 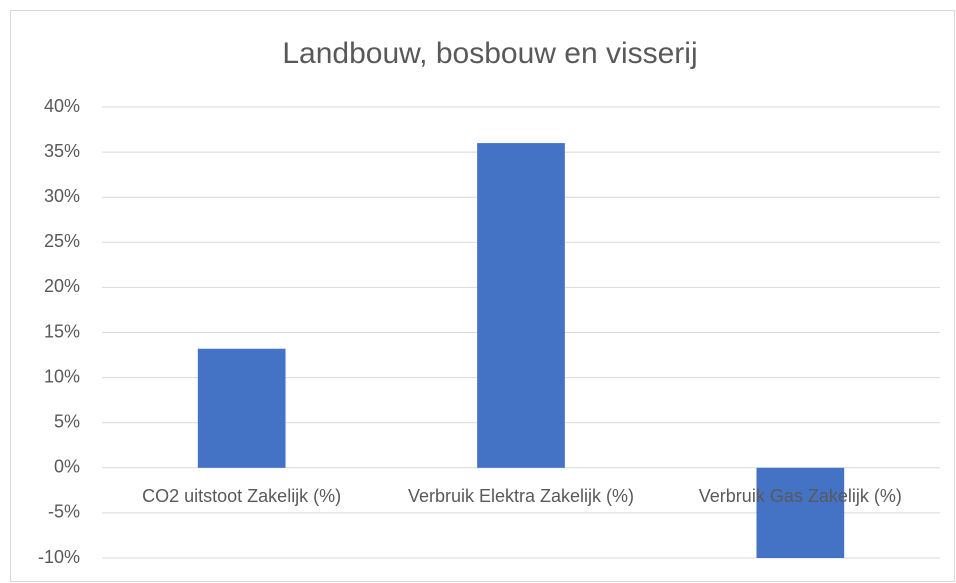 I want to click on y-tick-label: 35%, so click(x=62, y=151).